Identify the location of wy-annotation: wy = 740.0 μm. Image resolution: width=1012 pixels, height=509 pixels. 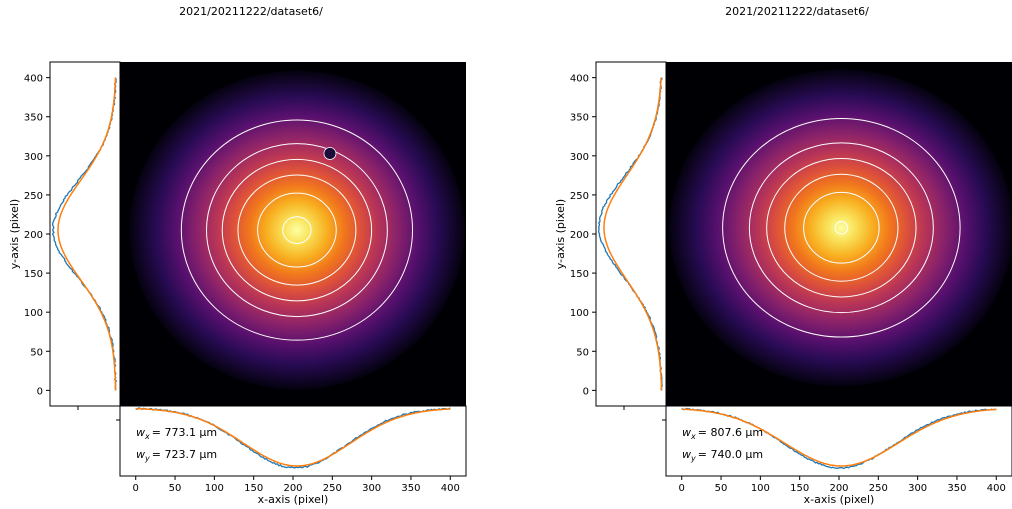
(722, 455).